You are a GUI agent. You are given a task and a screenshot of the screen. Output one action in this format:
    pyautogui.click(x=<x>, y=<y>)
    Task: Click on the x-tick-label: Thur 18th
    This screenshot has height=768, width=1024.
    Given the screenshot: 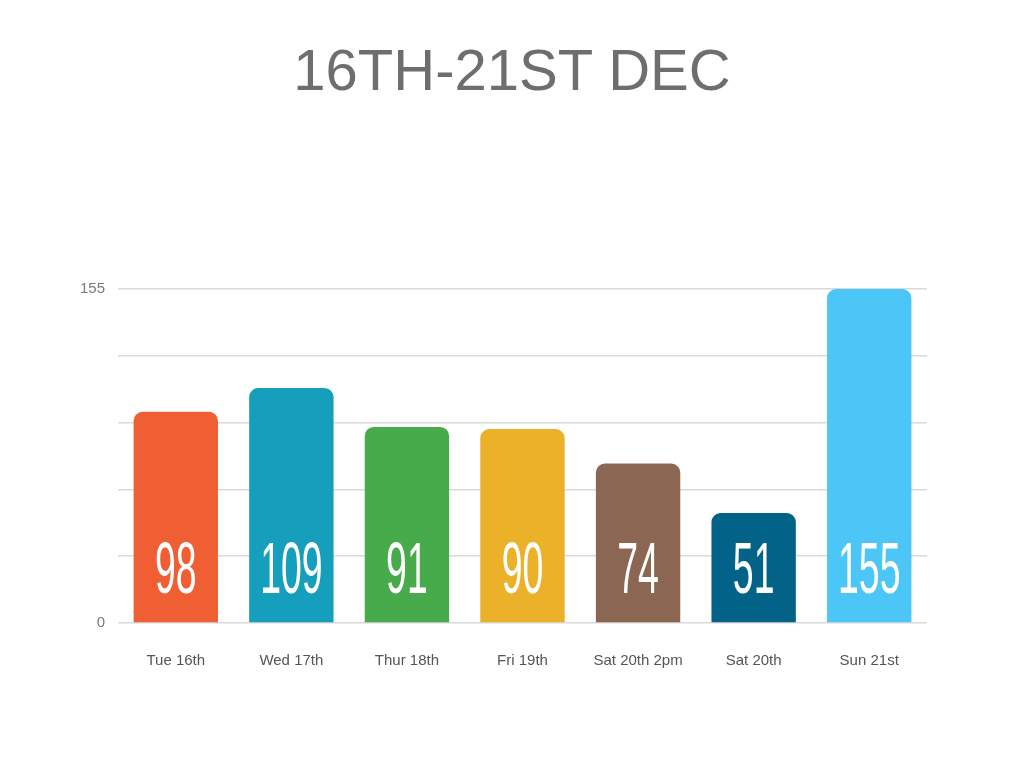 What is the action you would take?
    pyautogui.click(x=407, y=660)
    